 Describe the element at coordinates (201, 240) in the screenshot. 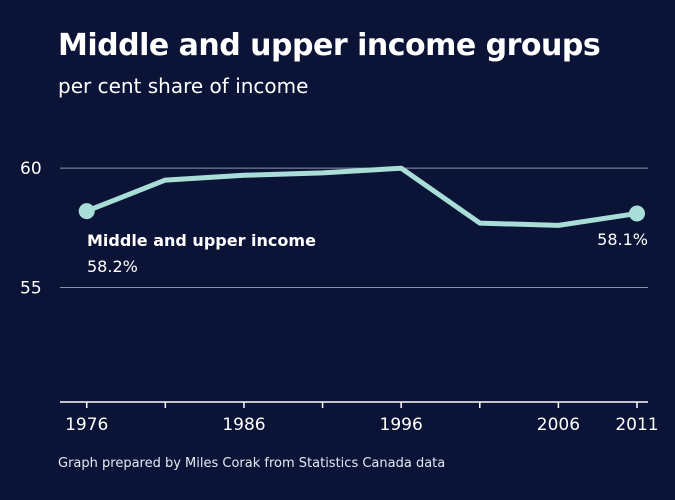

I see `series-annotation-label: Middle and upper income` at that location.